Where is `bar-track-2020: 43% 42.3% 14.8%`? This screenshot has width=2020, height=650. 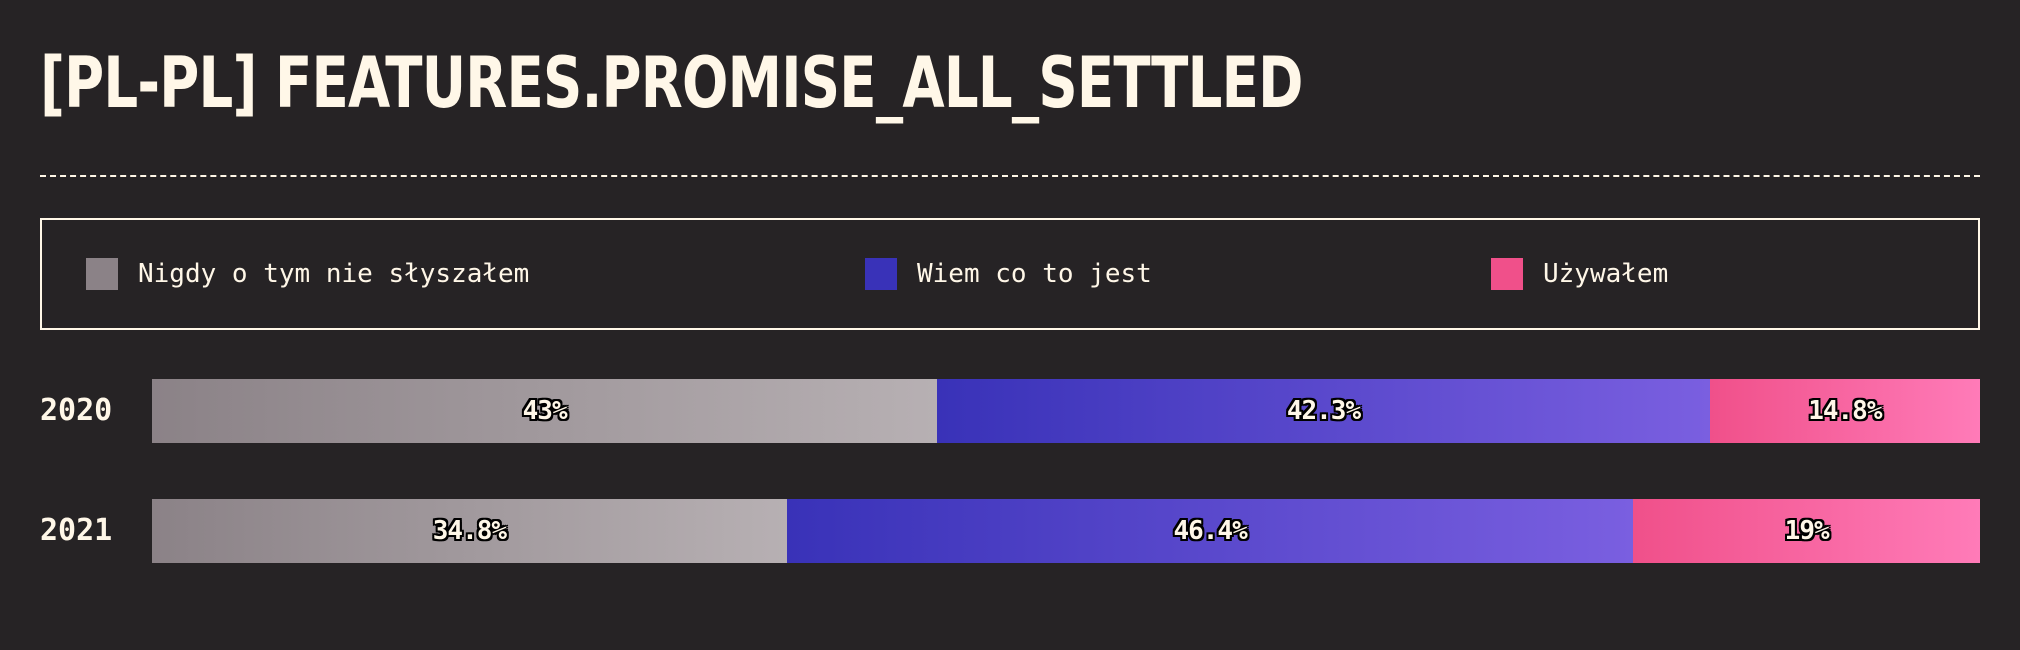
bar-track-2020: 43% 42.3% 14.8% is located at coordinates (1066, 411).